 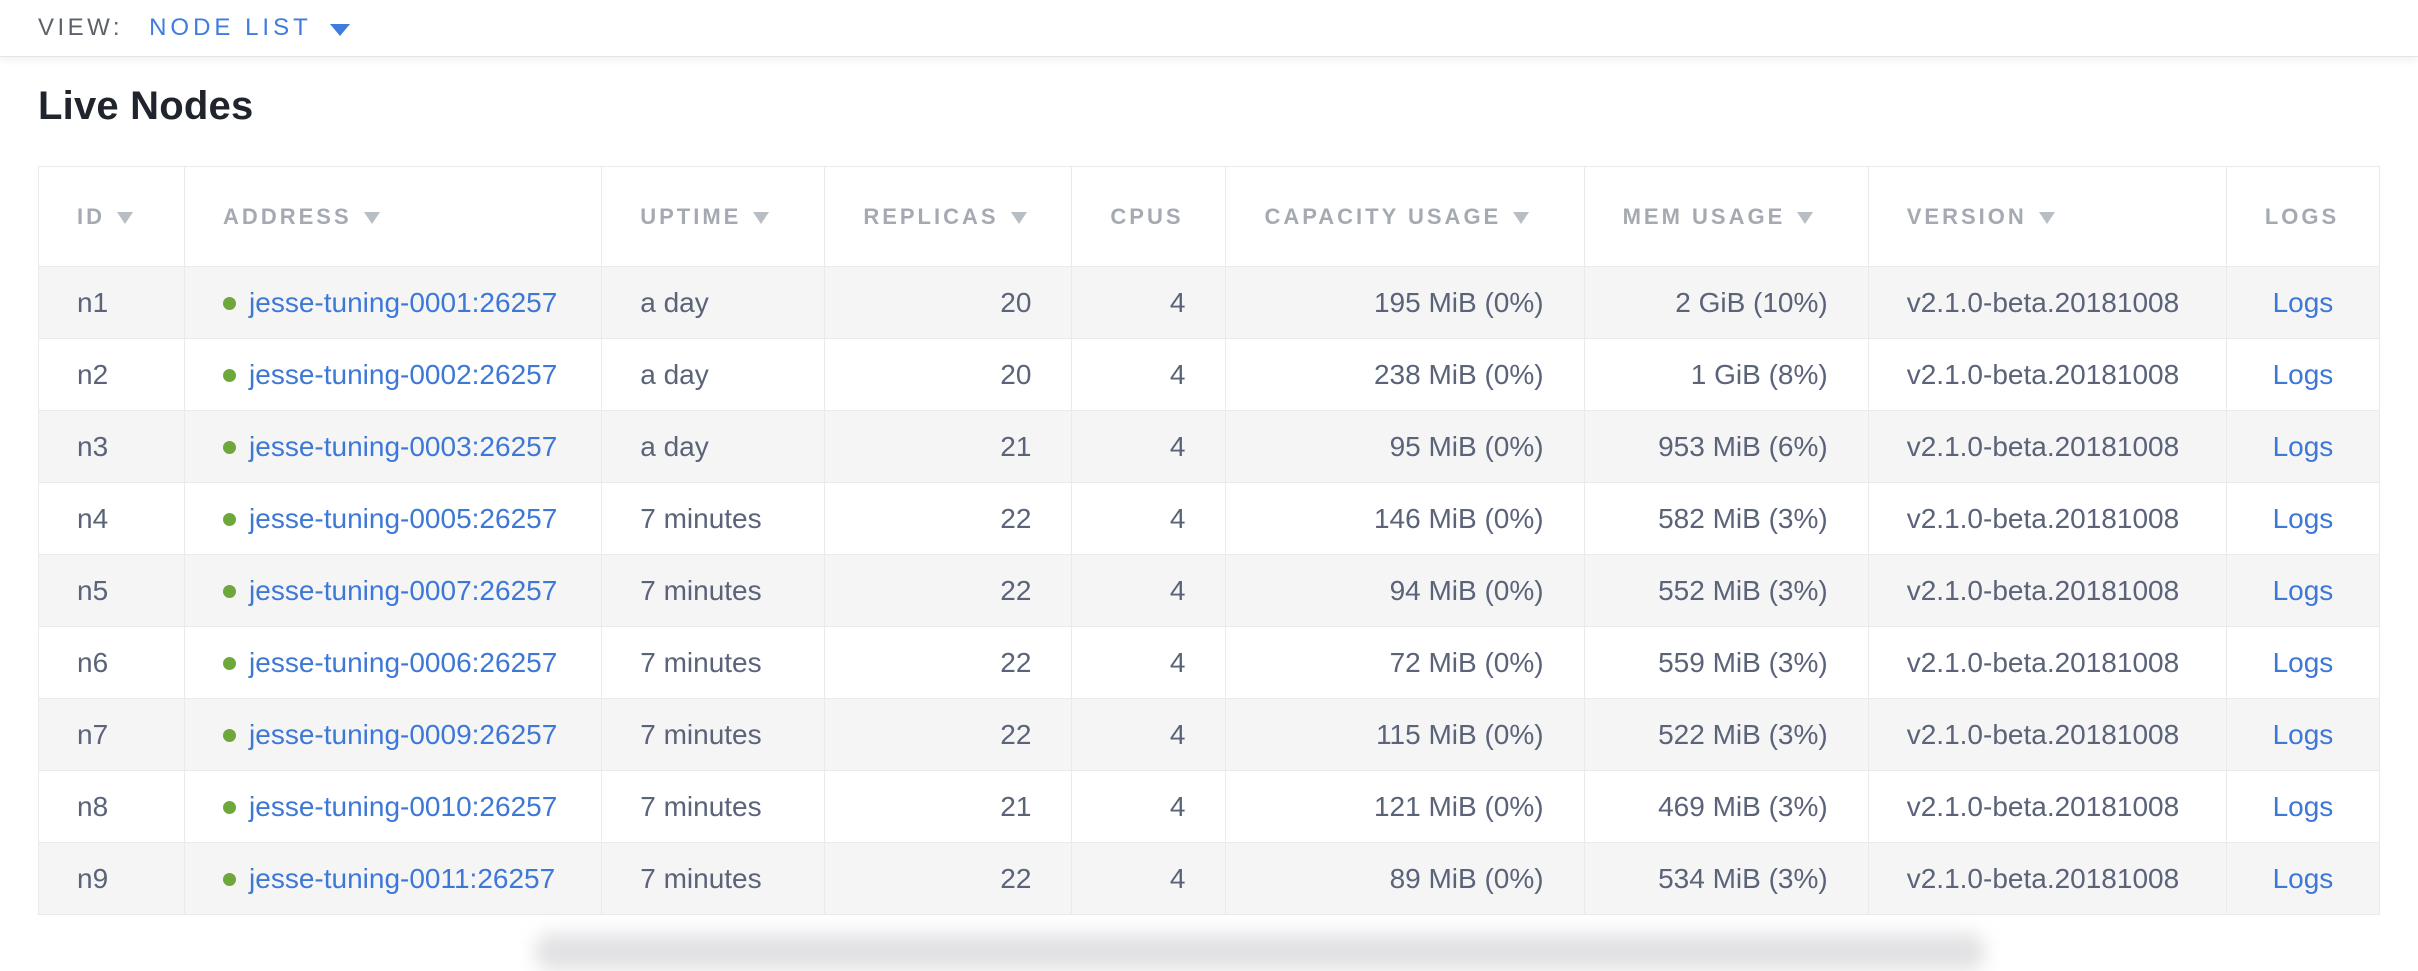 I want to click on column-header-label: UPTIME, so click(x=691, y=216).